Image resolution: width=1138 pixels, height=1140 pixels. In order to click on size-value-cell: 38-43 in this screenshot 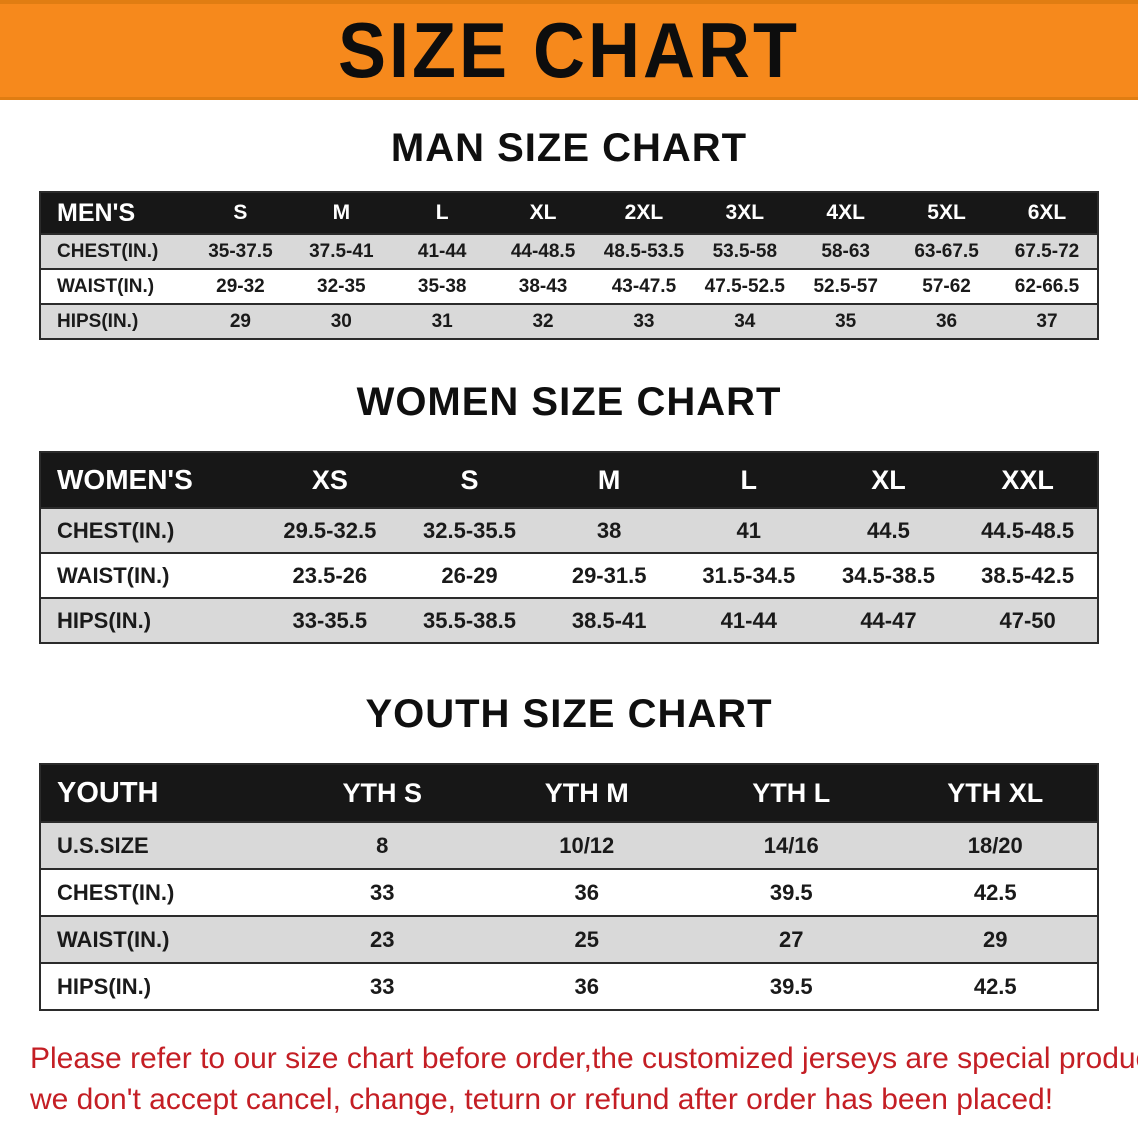, I will do `click(543, 286)`.